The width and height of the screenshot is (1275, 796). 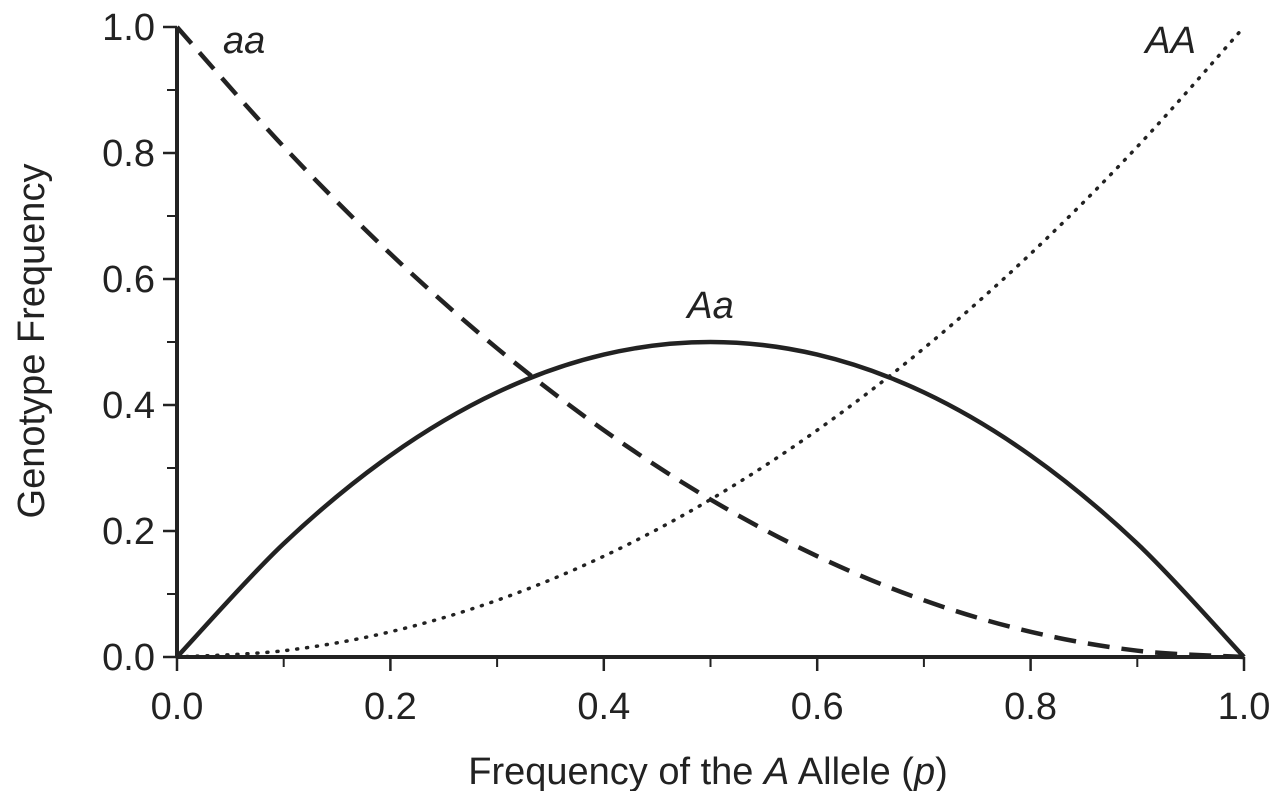 I want to click on y-tick-label: 0.0, so click(x=128, y=658).